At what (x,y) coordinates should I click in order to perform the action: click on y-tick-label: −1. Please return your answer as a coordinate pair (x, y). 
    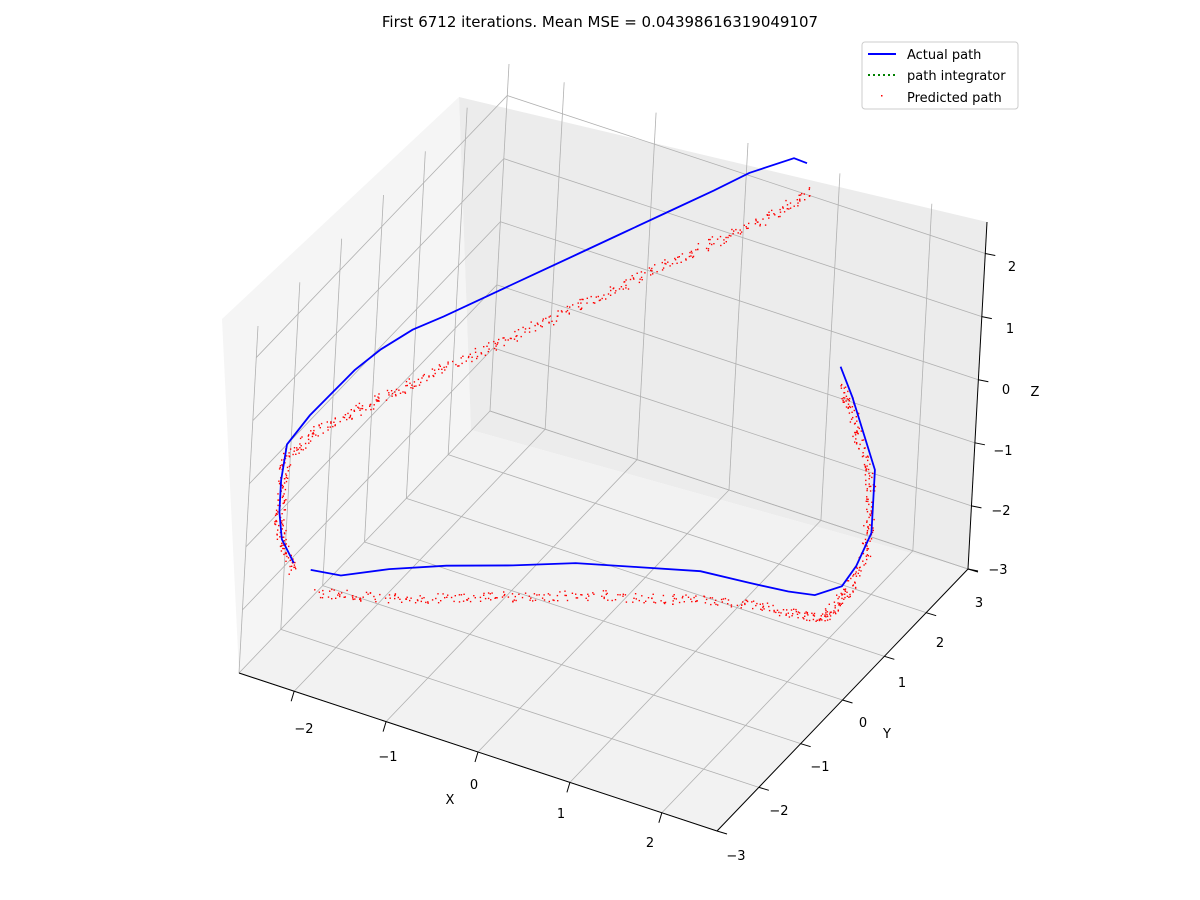
    Looking at the image, I should click on (819, 767).